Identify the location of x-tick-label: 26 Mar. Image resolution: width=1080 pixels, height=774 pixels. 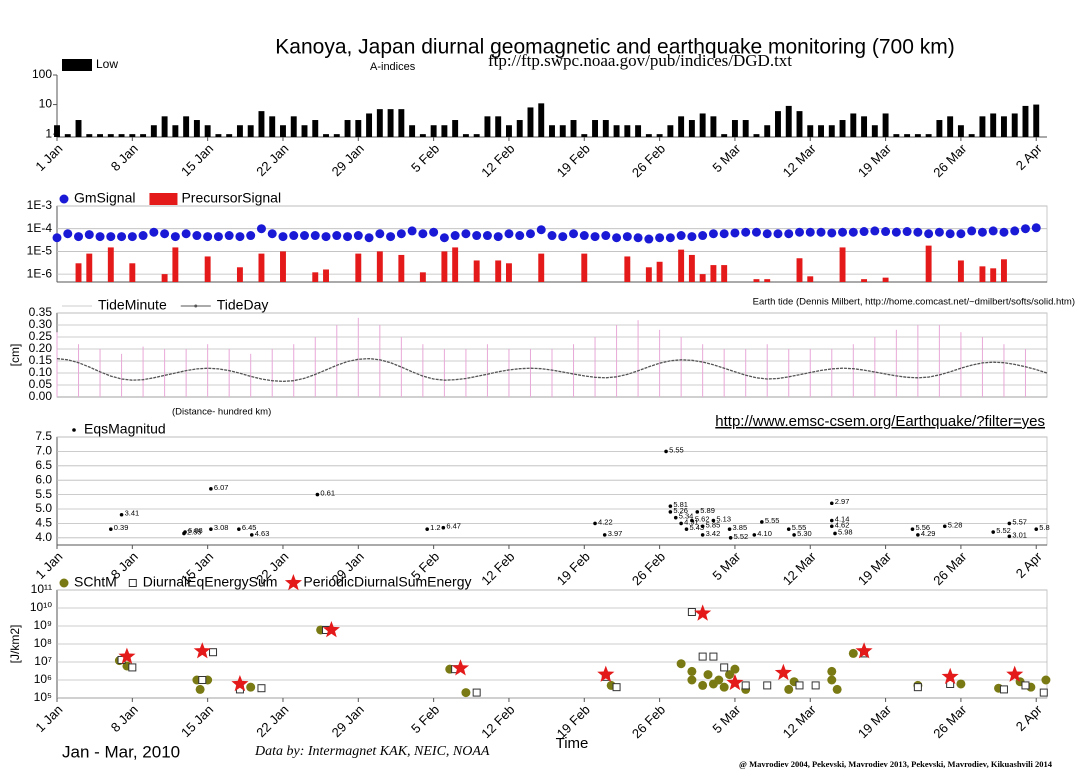
(950, 568).